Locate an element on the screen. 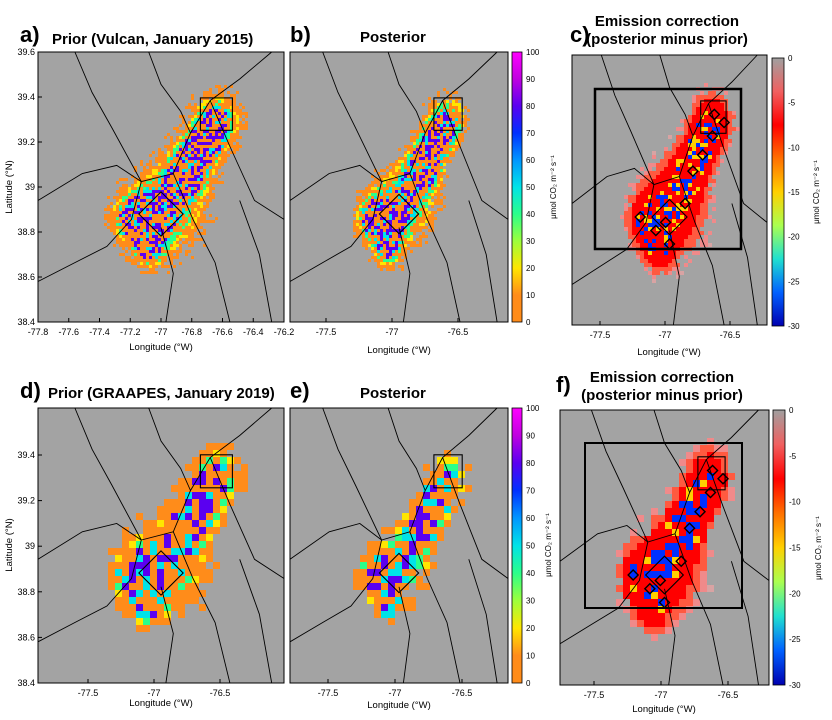 This screenshot has height=720, width=832. panel-label-e: e) is located at coordinates (300, 390).